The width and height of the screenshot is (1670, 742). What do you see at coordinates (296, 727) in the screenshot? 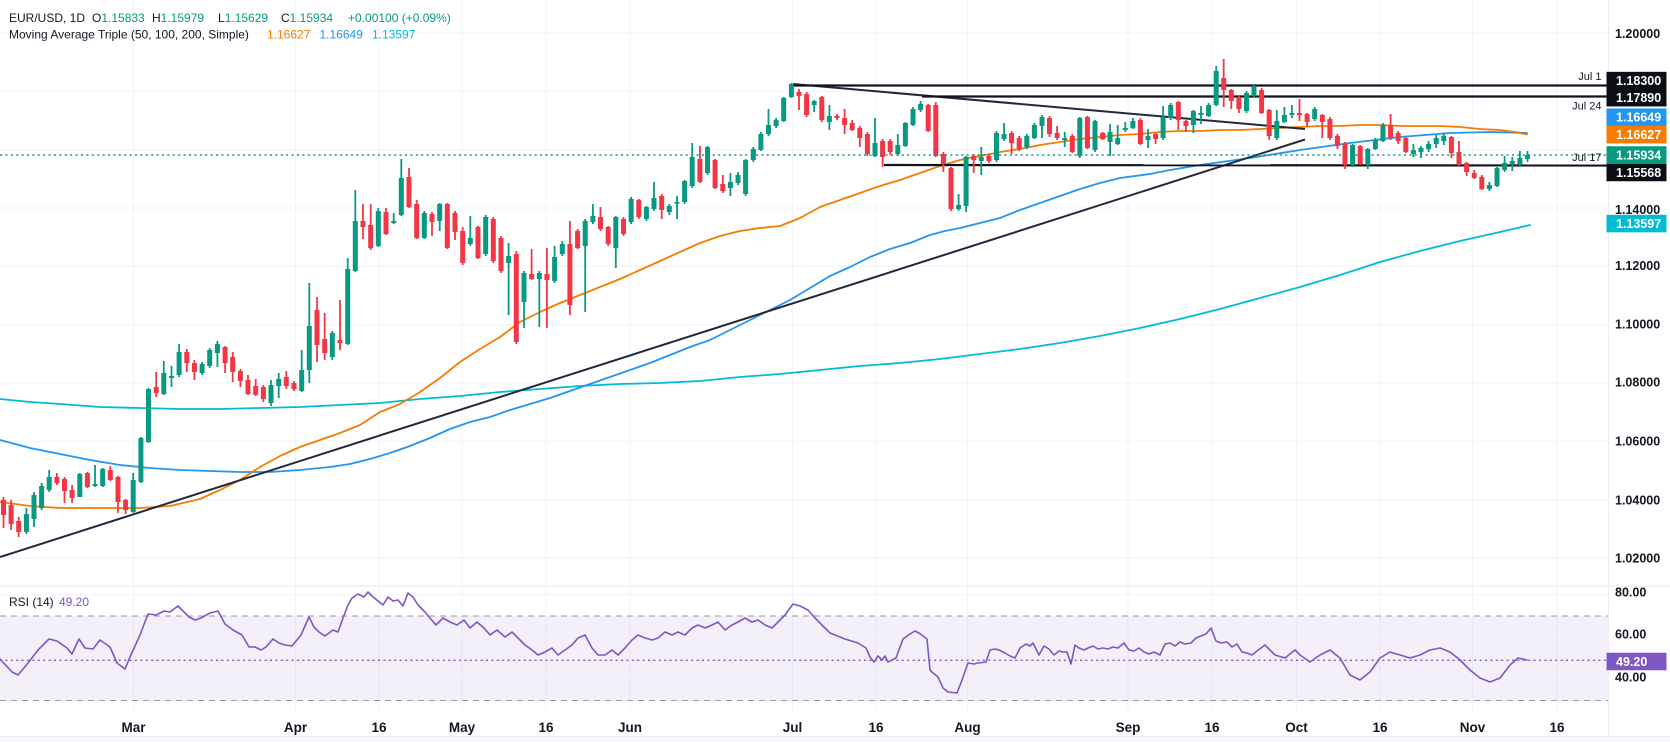
I see `svg-text: Apr` at bounding box center [296, 727].